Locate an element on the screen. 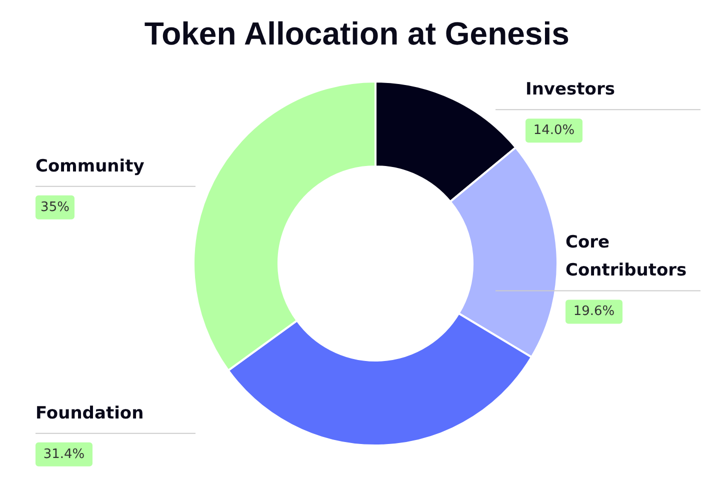 The height and width of the screenshot is (479, 714). data-label: 19.6% is located at coordinates (594, 312).